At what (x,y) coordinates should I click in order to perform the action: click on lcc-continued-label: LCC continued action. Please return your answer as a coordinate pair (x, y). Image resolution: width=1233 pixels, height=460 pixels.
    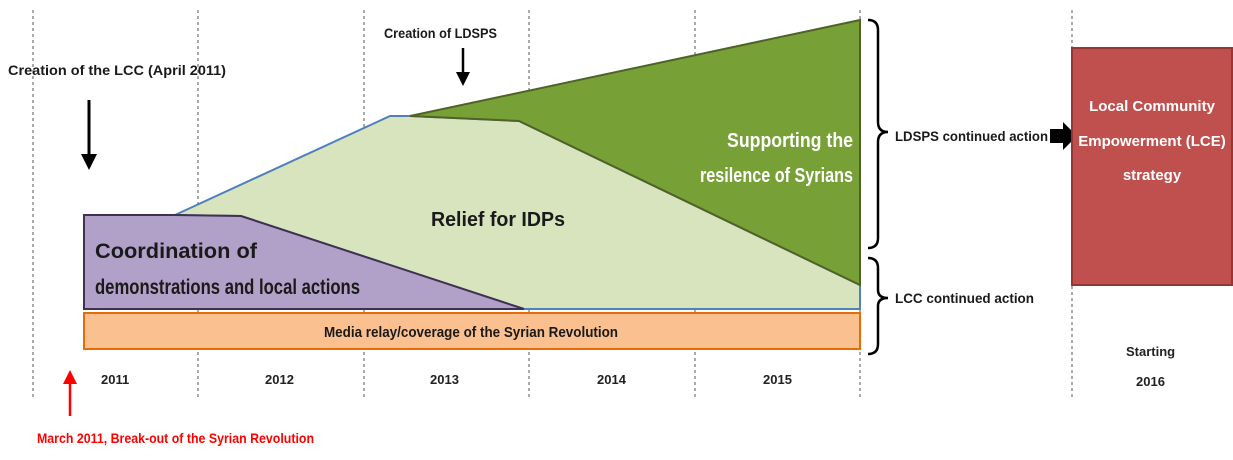
    Looking at the image, I should click on (964, 298).